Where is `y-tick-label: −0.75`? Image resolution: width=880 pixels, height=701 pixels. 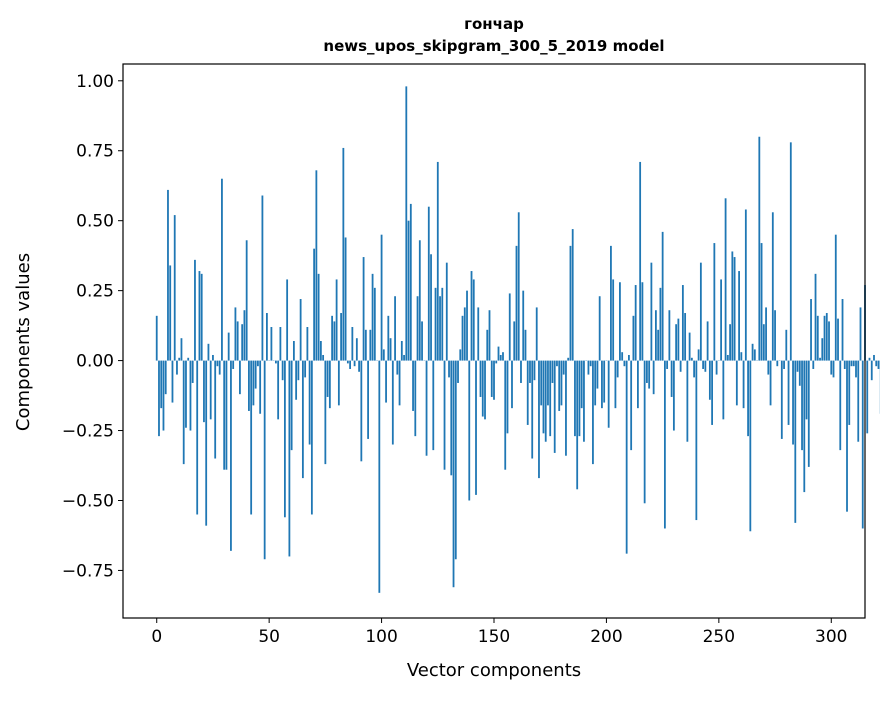 y-tick-label: −0.75 is located at coordinates (88, 571).